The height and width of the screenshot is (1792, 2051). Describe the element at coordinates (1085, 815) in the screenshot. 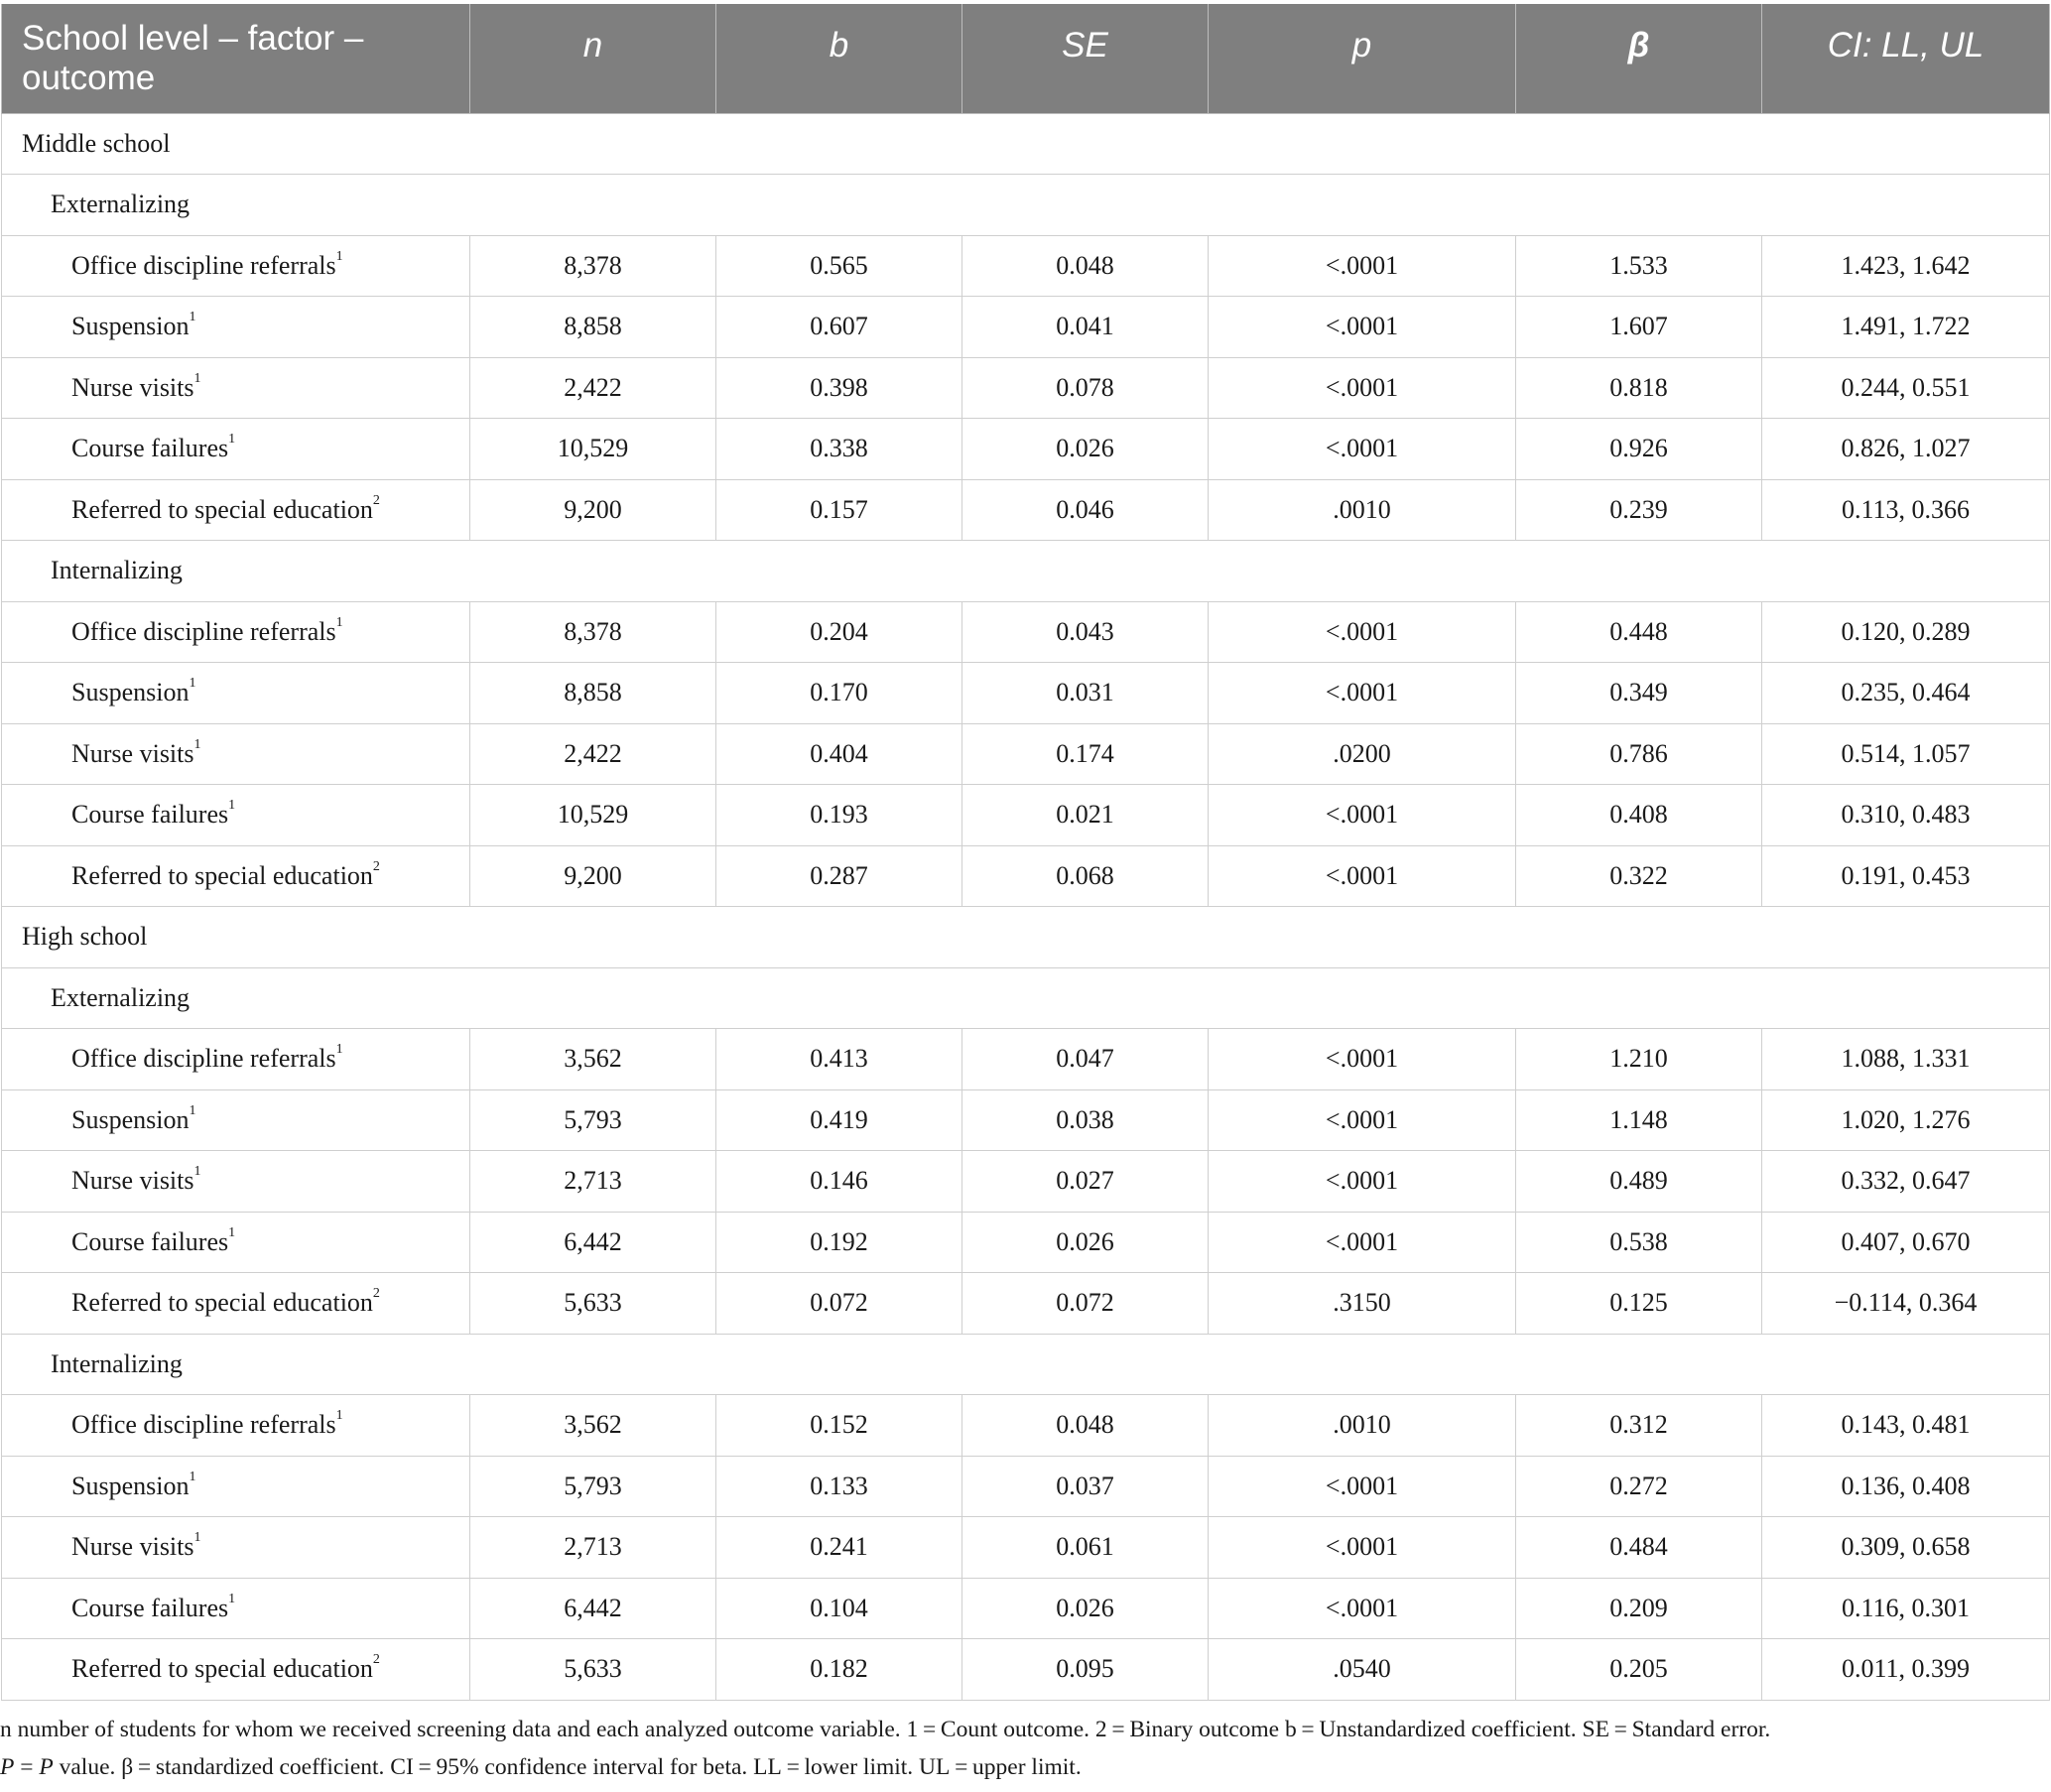

I see `se-cell: 0.021` at that location.